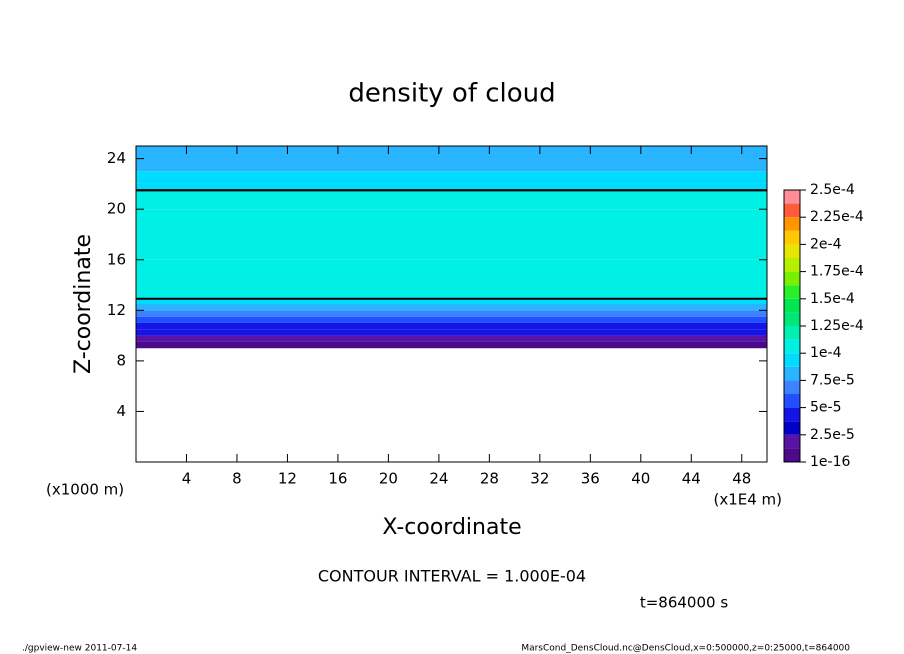 The width and height of the screenshot is (904, 654). Describe the element at coordinates (451, 527) in the screenshot. I see `x-axis-label: X-coordinate` at that location.